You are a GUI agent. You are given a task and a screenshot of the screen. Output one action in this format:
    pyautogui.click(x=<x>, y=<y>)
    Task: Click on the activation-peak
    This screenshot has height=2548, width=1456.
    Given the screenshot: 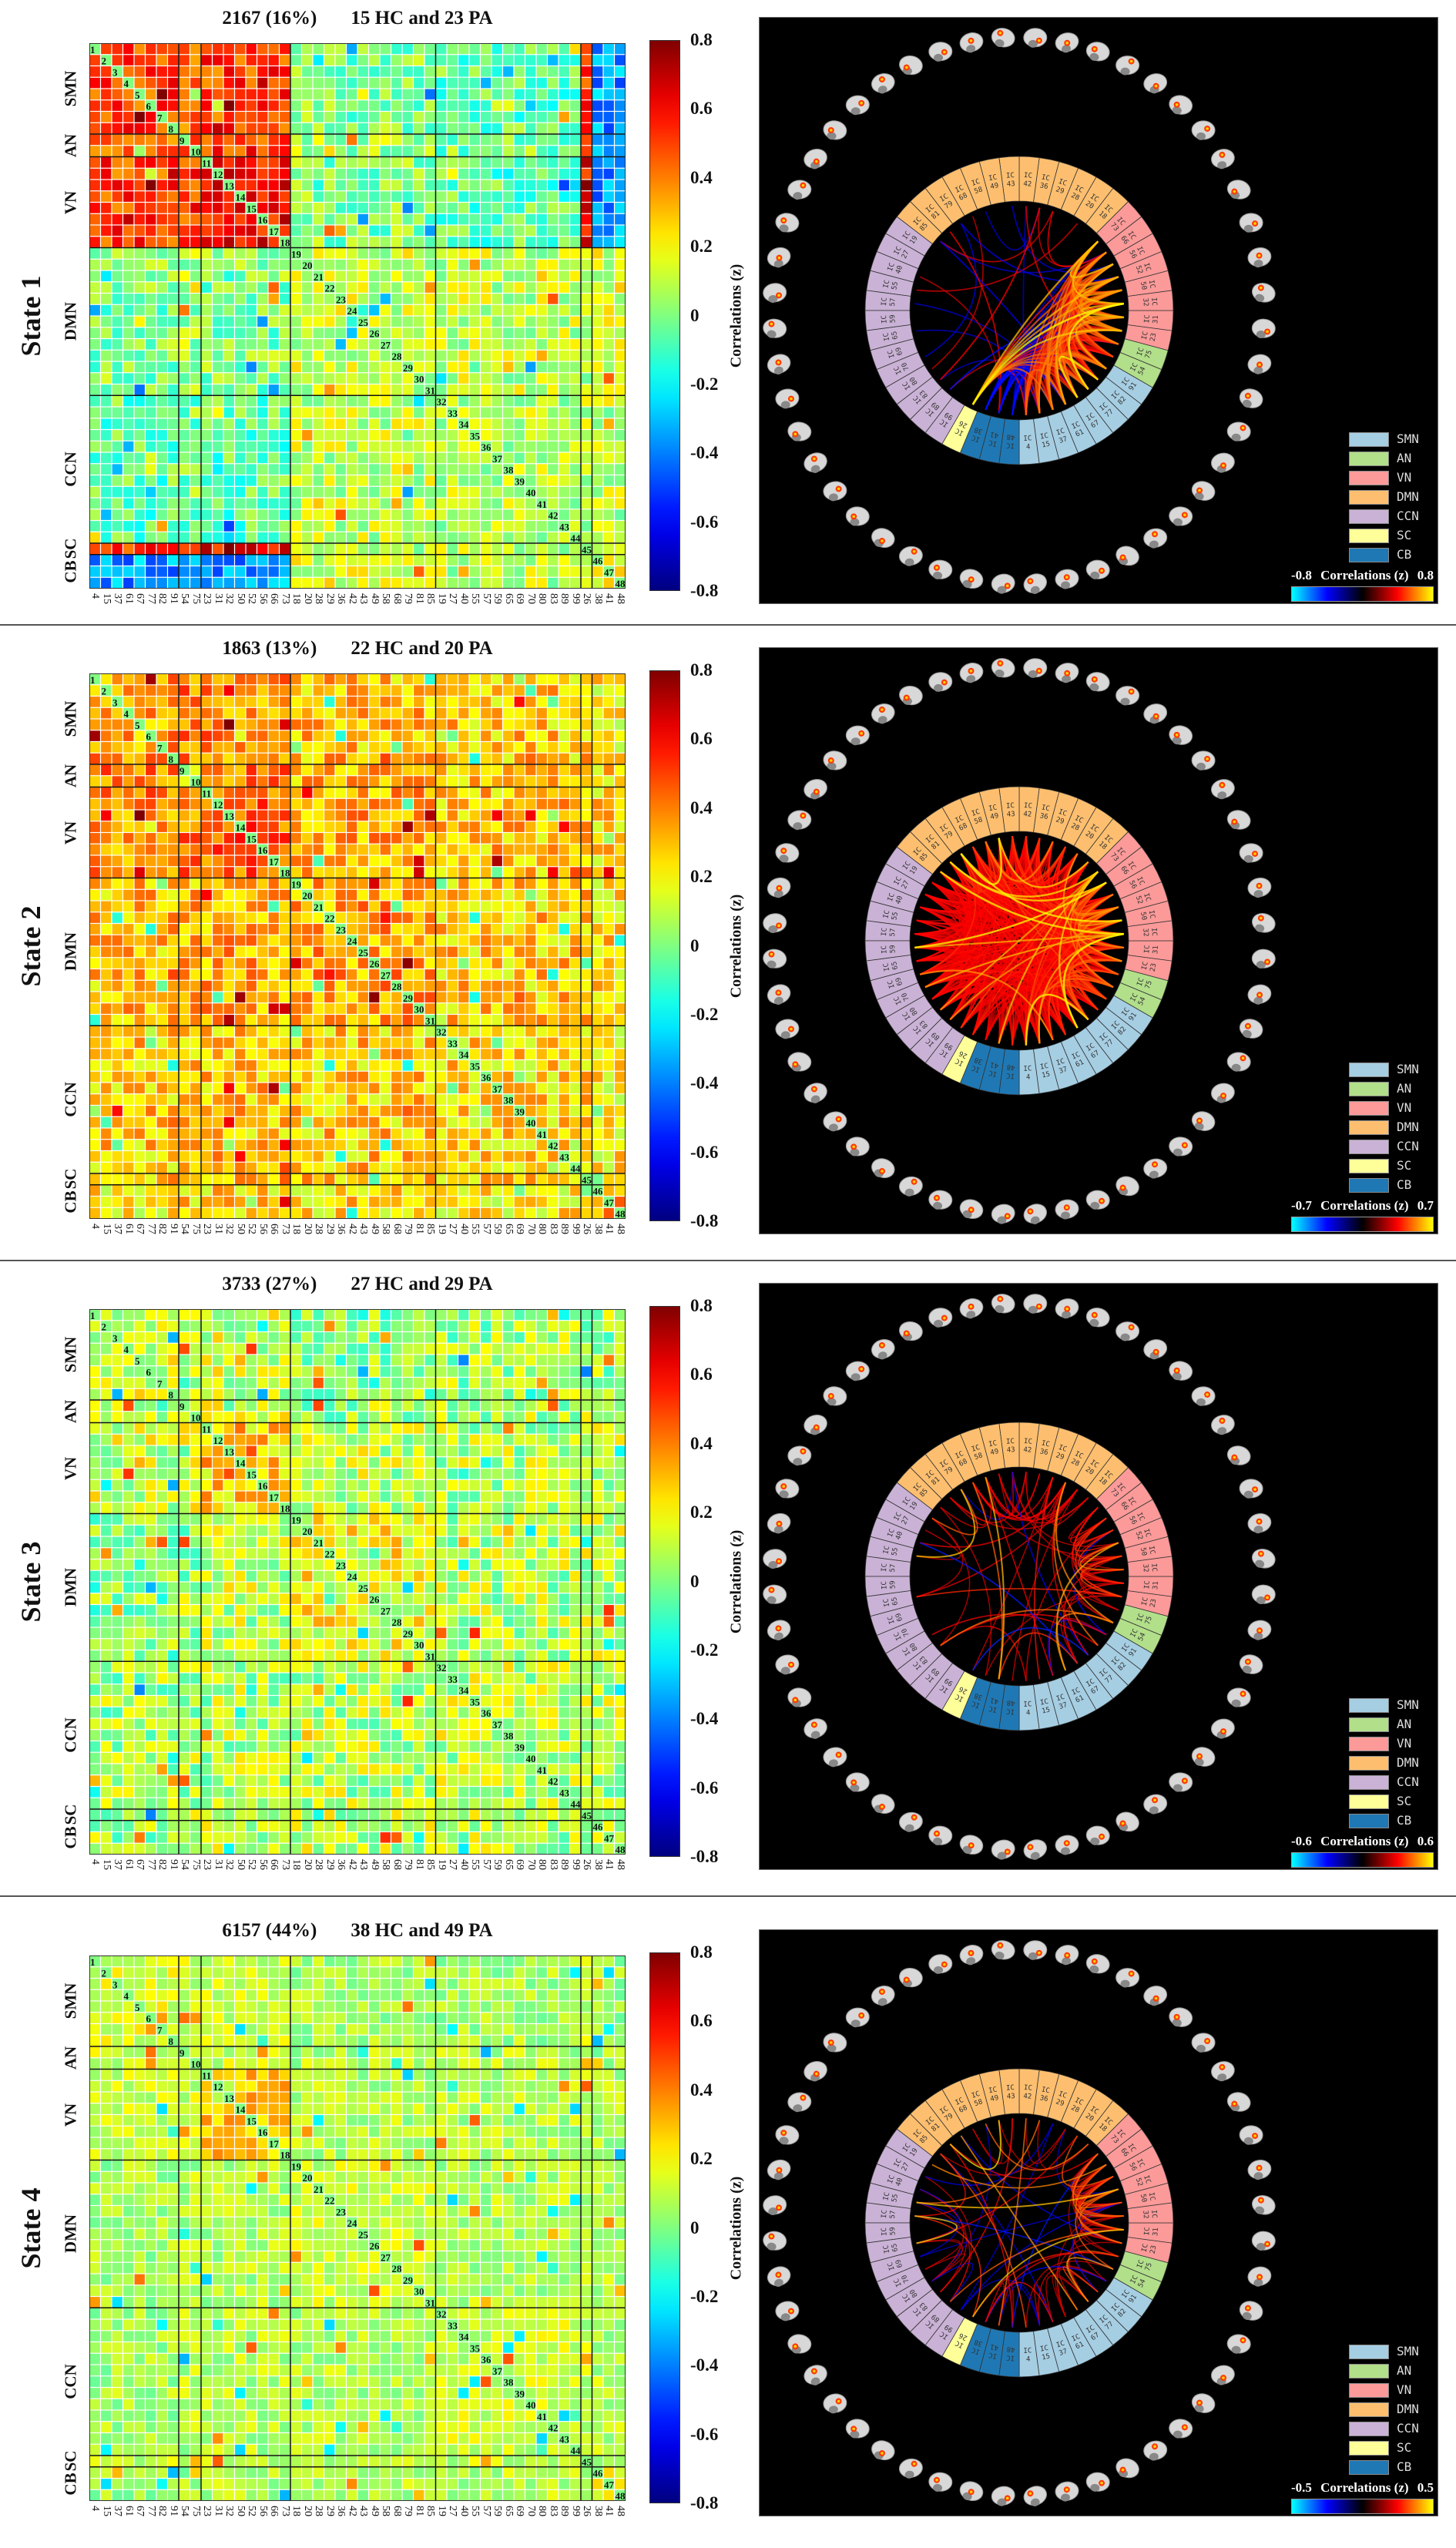 What is the action you would take?
    pyautogui.click(x=1248, y=396)
    